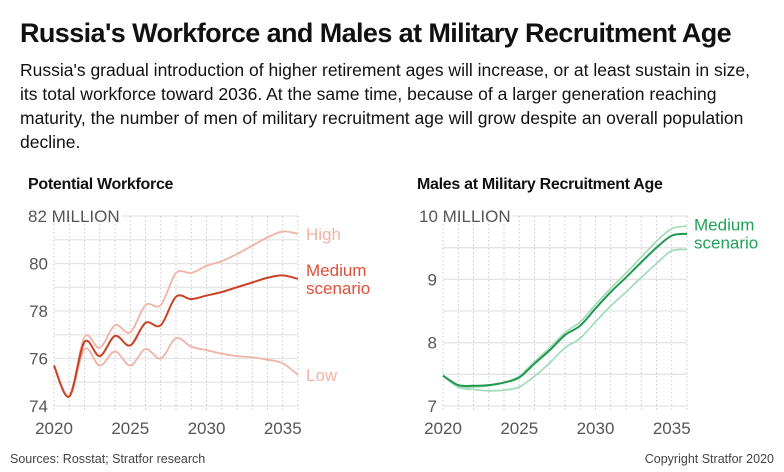  I want to click on series-label: High, so click(323, 234).